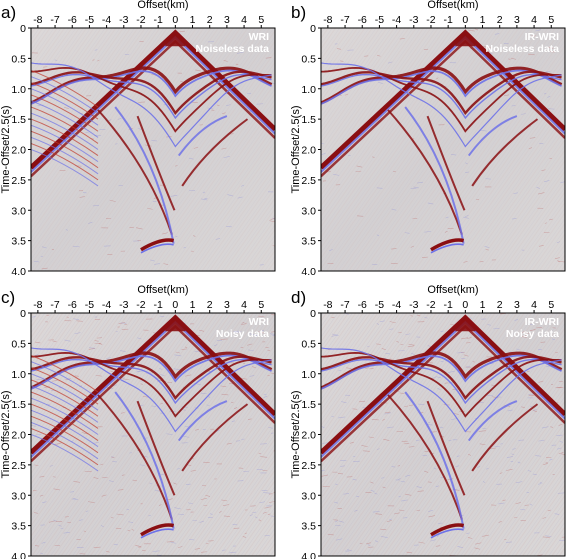 The image size is (568, 559). I want to click on panel-label: b), so click(298, 12).